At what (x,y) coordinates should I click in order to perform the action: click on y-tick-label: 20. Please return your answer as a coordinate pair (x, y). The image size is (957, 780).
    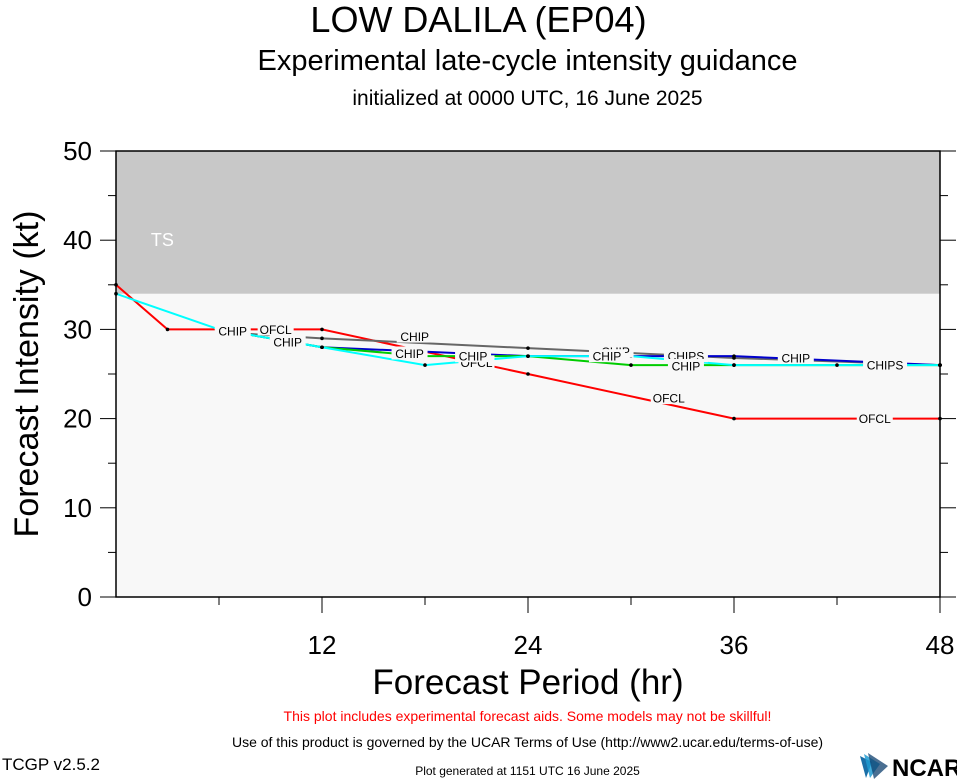
    Looking at the image, I should click on (77, 419).